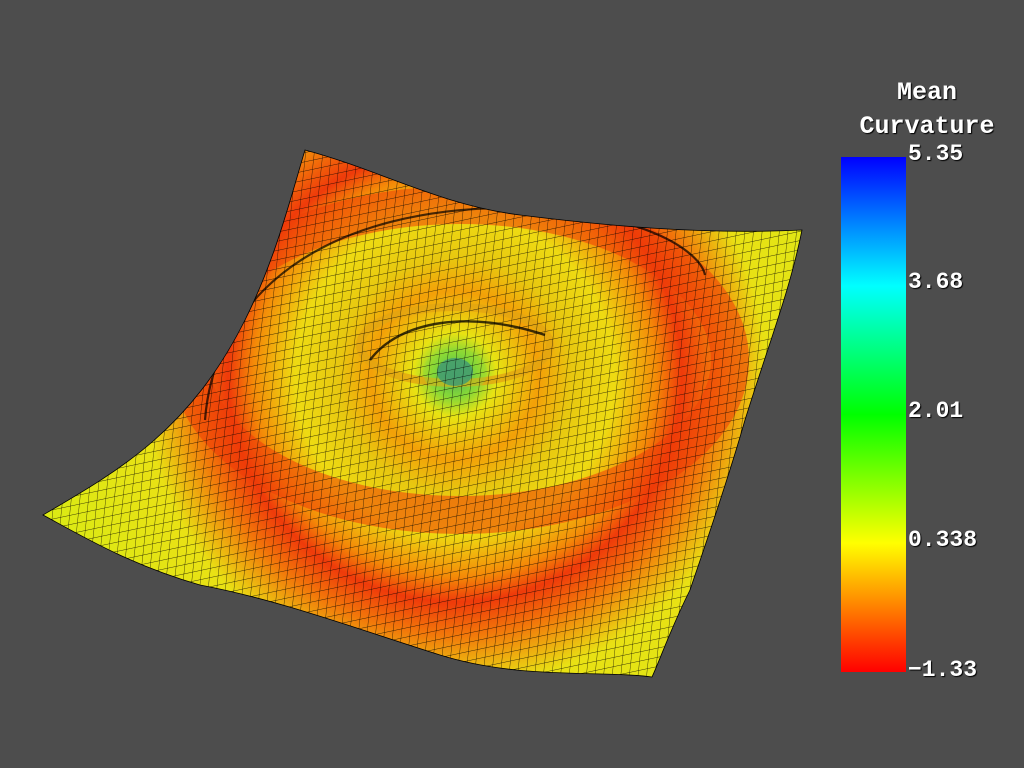 The width and height of the screenshot is (1024, 768). I want to click on scalar-bar-tick-upper: 3.68, so click(936, 282).